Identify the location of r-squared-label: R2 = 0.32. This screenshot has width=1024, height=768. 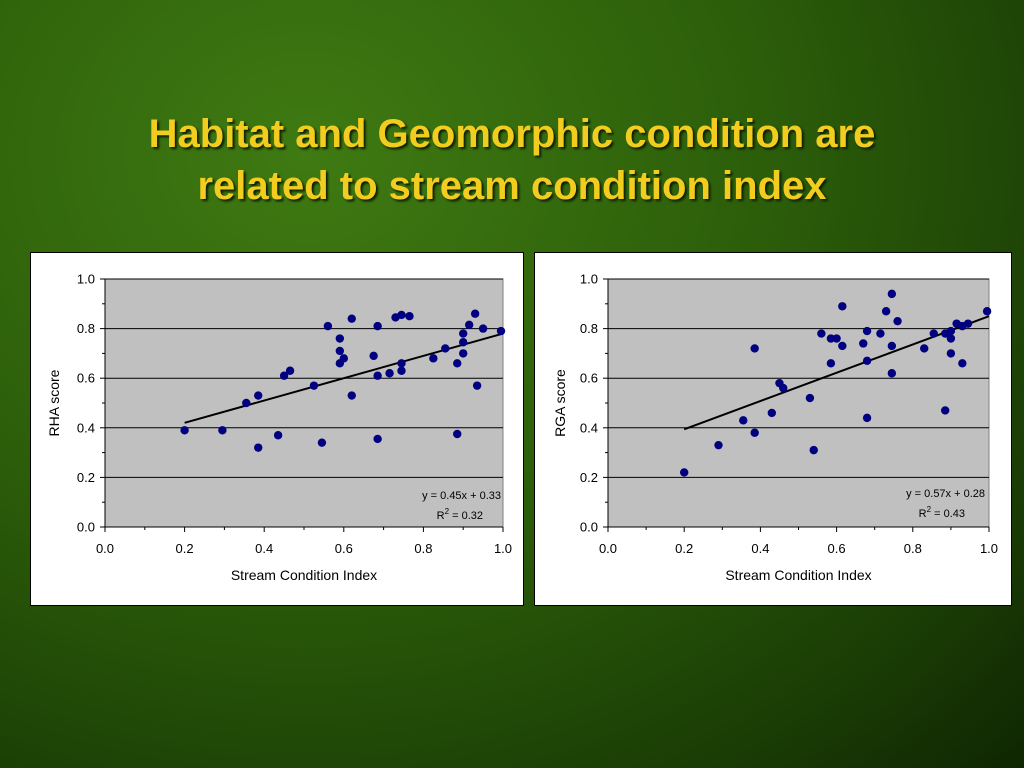
(460, 514).